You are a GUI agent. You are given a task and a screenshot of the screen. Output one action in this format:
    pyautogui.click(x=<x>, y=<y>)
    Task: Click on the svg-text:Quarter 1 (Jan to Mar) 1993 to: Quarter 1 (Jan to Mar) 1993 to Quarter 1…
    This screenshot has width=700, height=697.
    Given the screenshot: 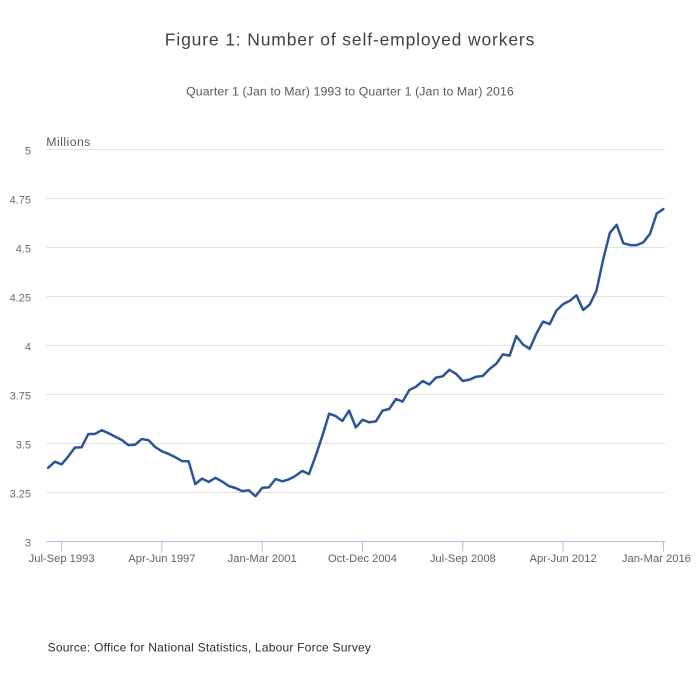 What is the action you would take?
    pyautogui.click(x=350, y=92)
    